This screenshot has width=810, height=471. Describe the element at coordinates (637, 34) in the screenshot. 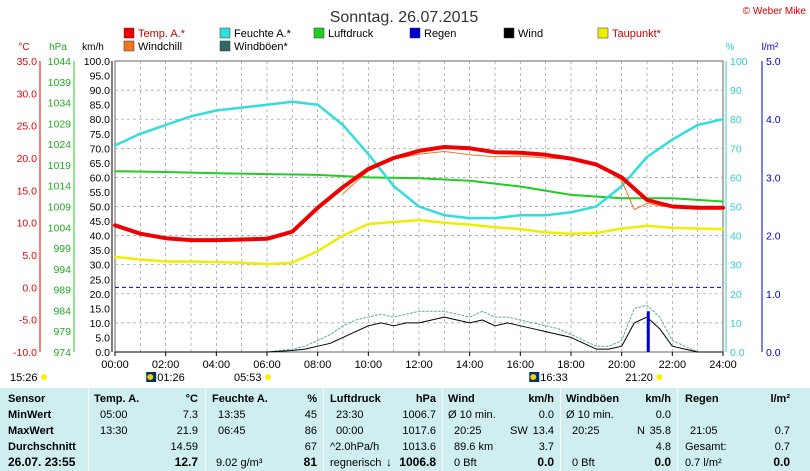

I see `legend-label: Taupunkt*` at that location.